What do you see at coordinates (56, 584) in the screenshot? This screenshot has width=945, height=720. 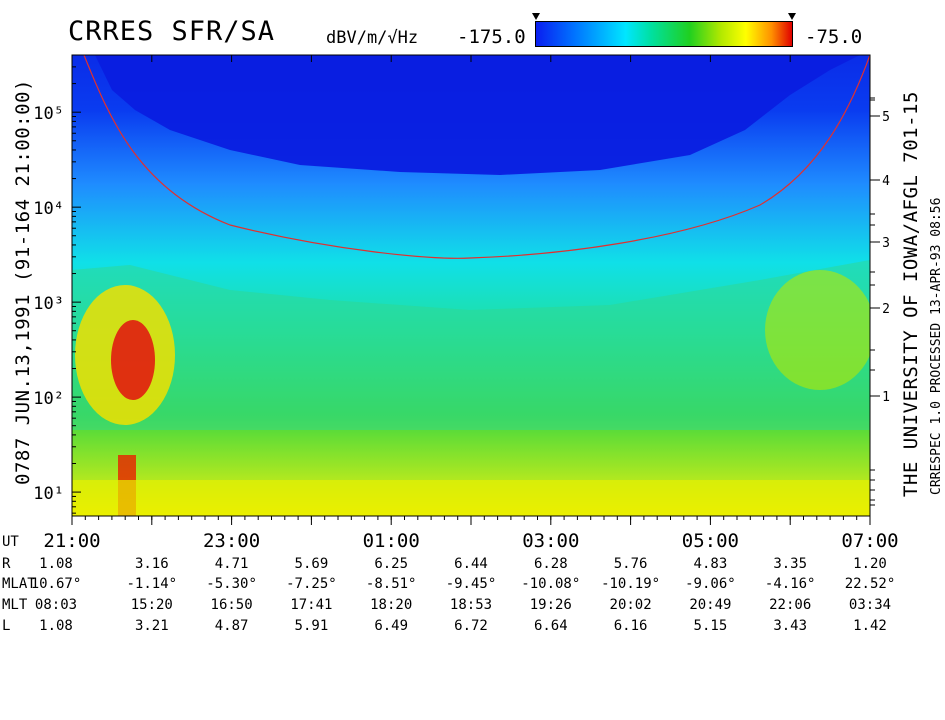 I see `ephemeris-value: 10.67°` at bounding box center [56, 584].